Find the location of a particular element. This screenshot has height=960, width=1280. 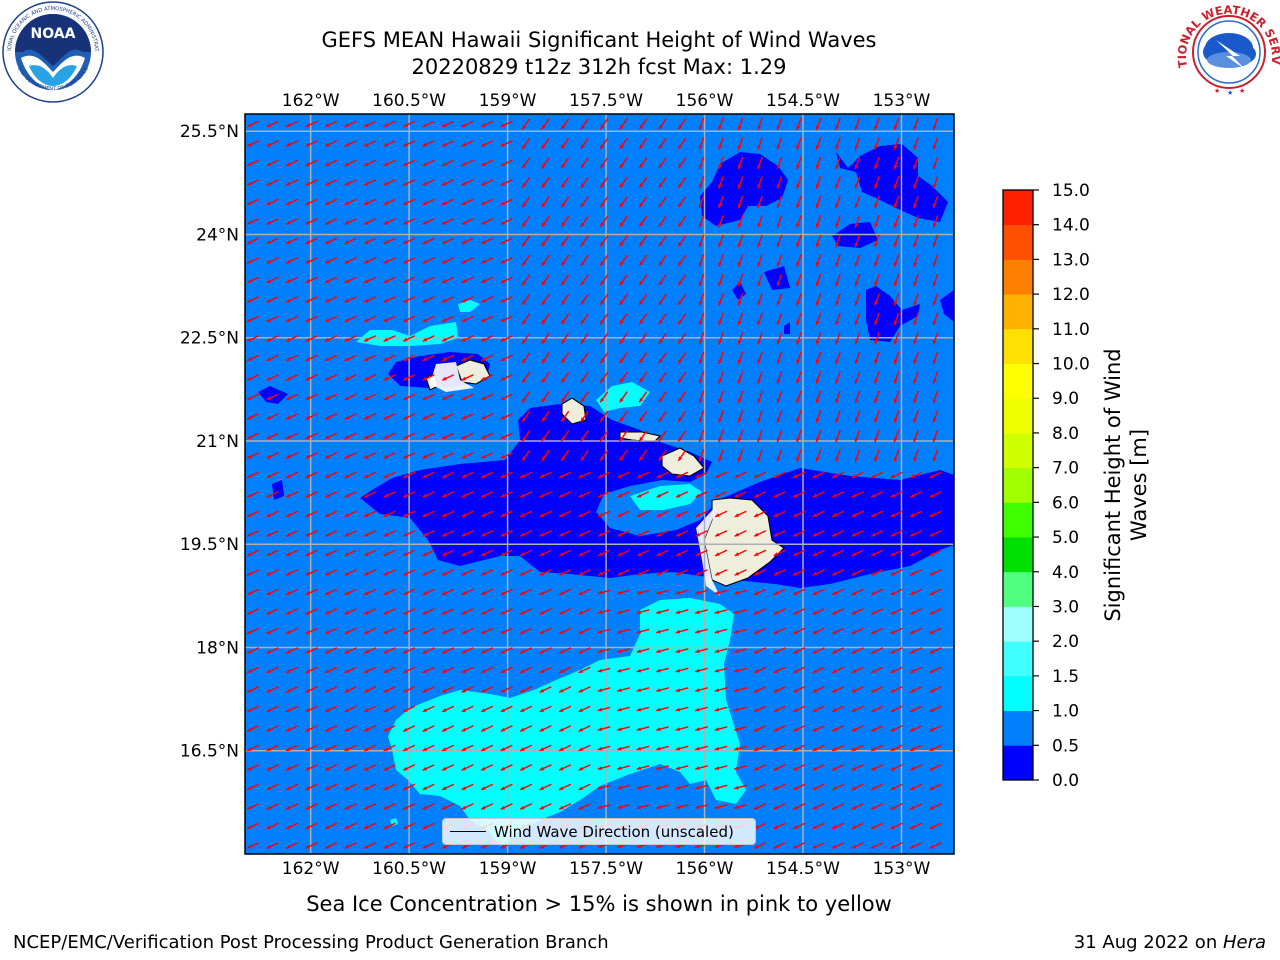

lat-label-left: 18°N is located at coordinates (217, 648).